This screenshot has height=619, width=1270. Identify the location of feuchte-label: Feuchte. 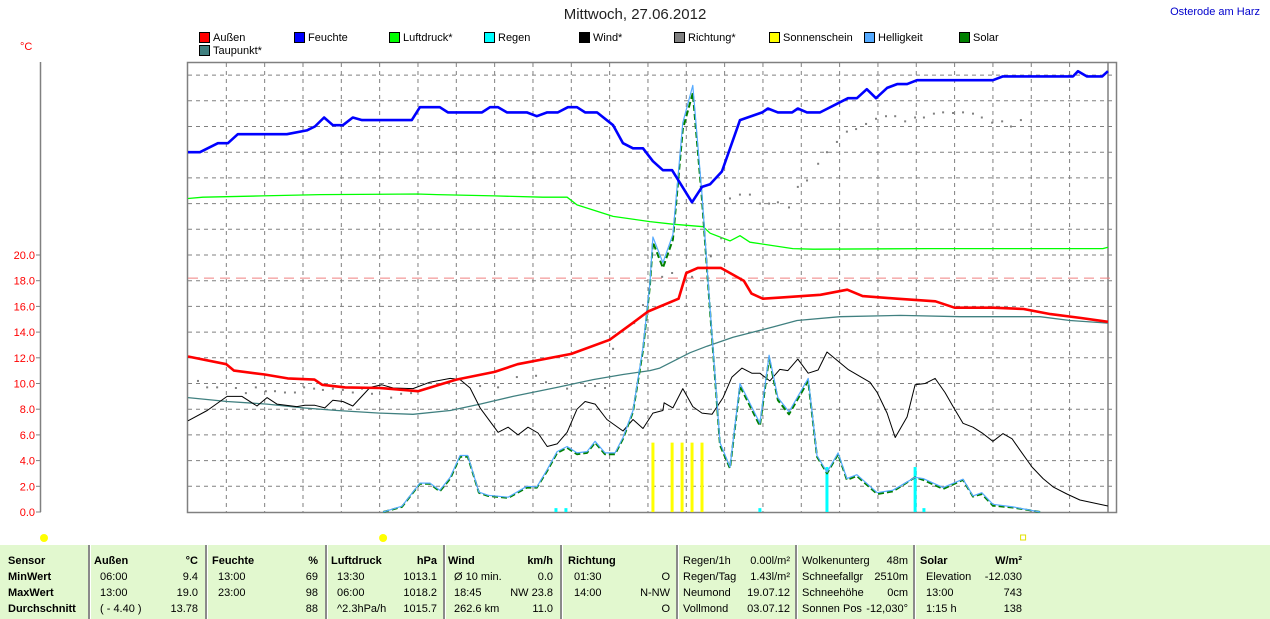
(233, 561).